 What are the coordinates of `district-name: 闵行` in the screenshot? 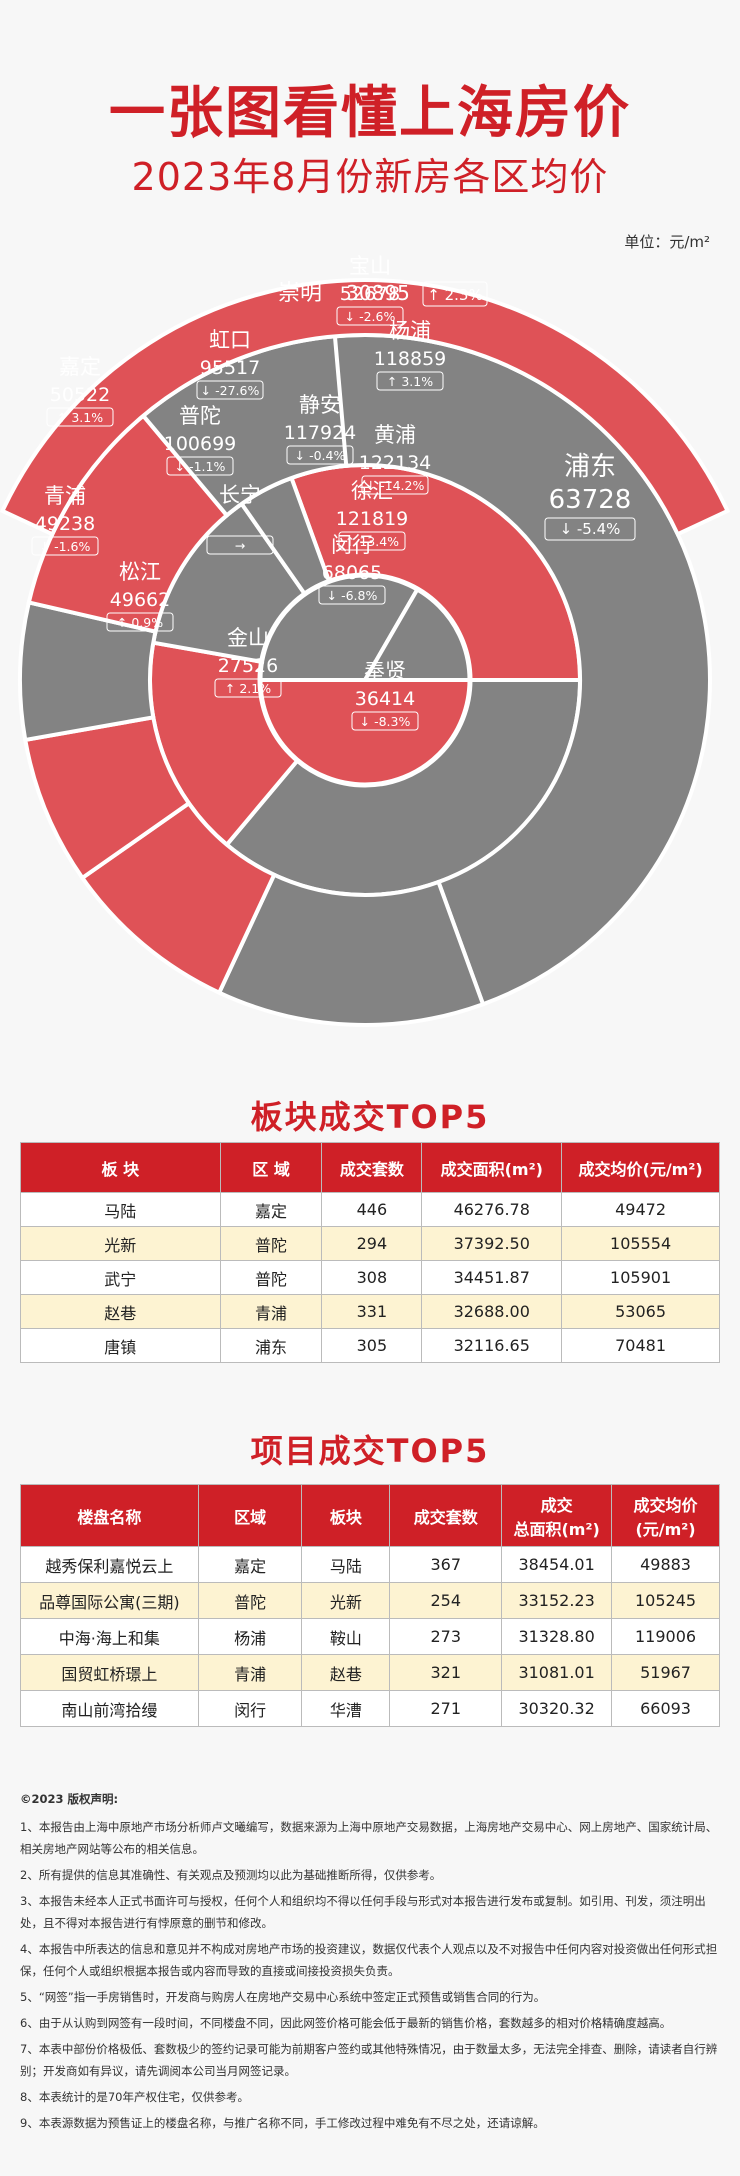 It's located at (352, 545).